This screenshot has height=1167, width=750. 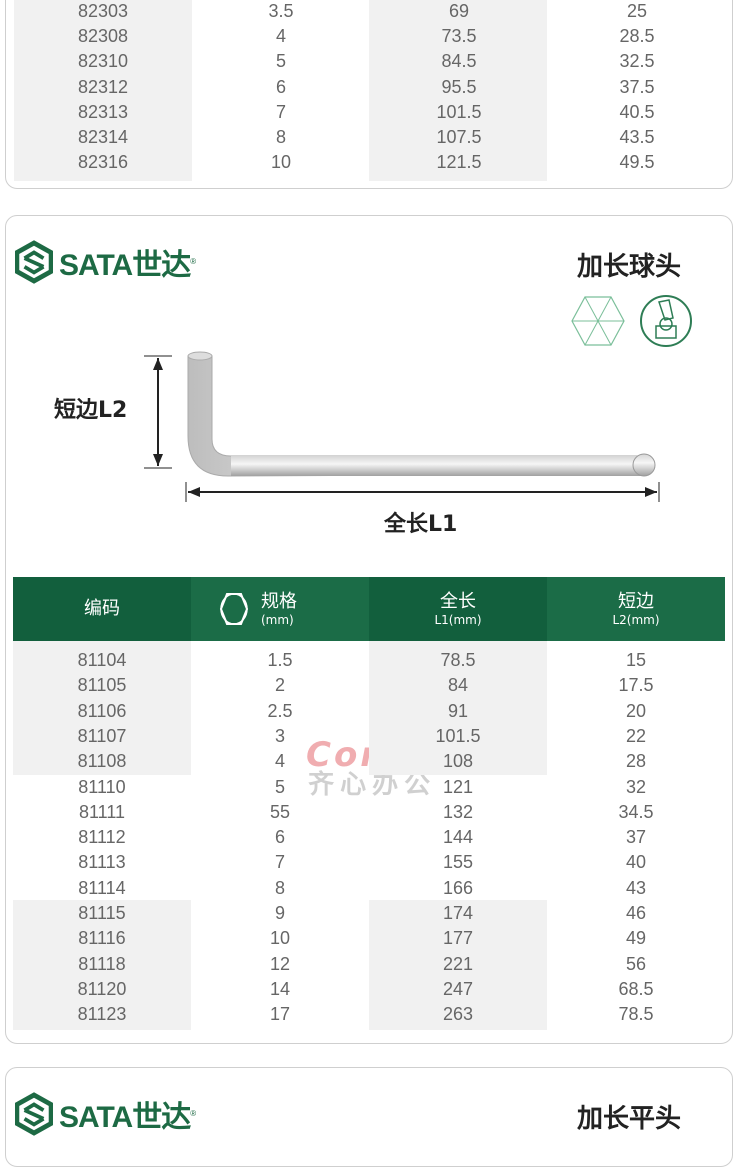 I want to click on short-side-cell: 17.5, so click(x=636, y=685).